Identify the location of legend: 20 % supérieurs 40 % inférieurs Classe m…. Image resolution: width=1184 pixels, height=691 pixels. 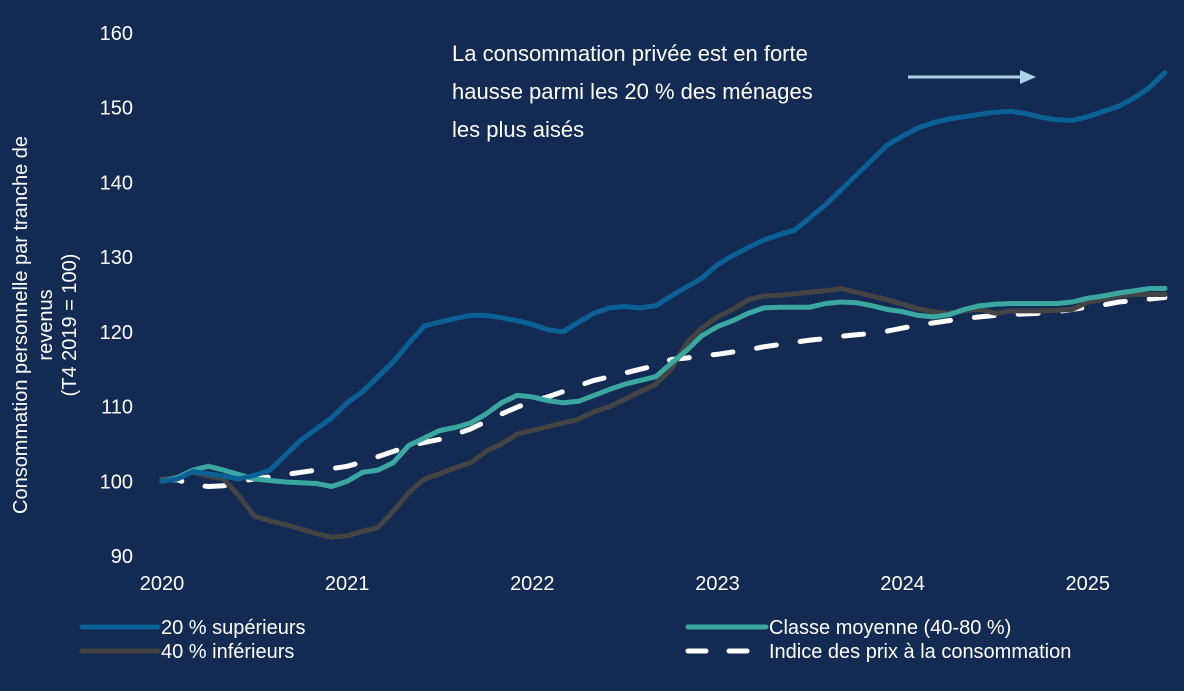
(575, 640).